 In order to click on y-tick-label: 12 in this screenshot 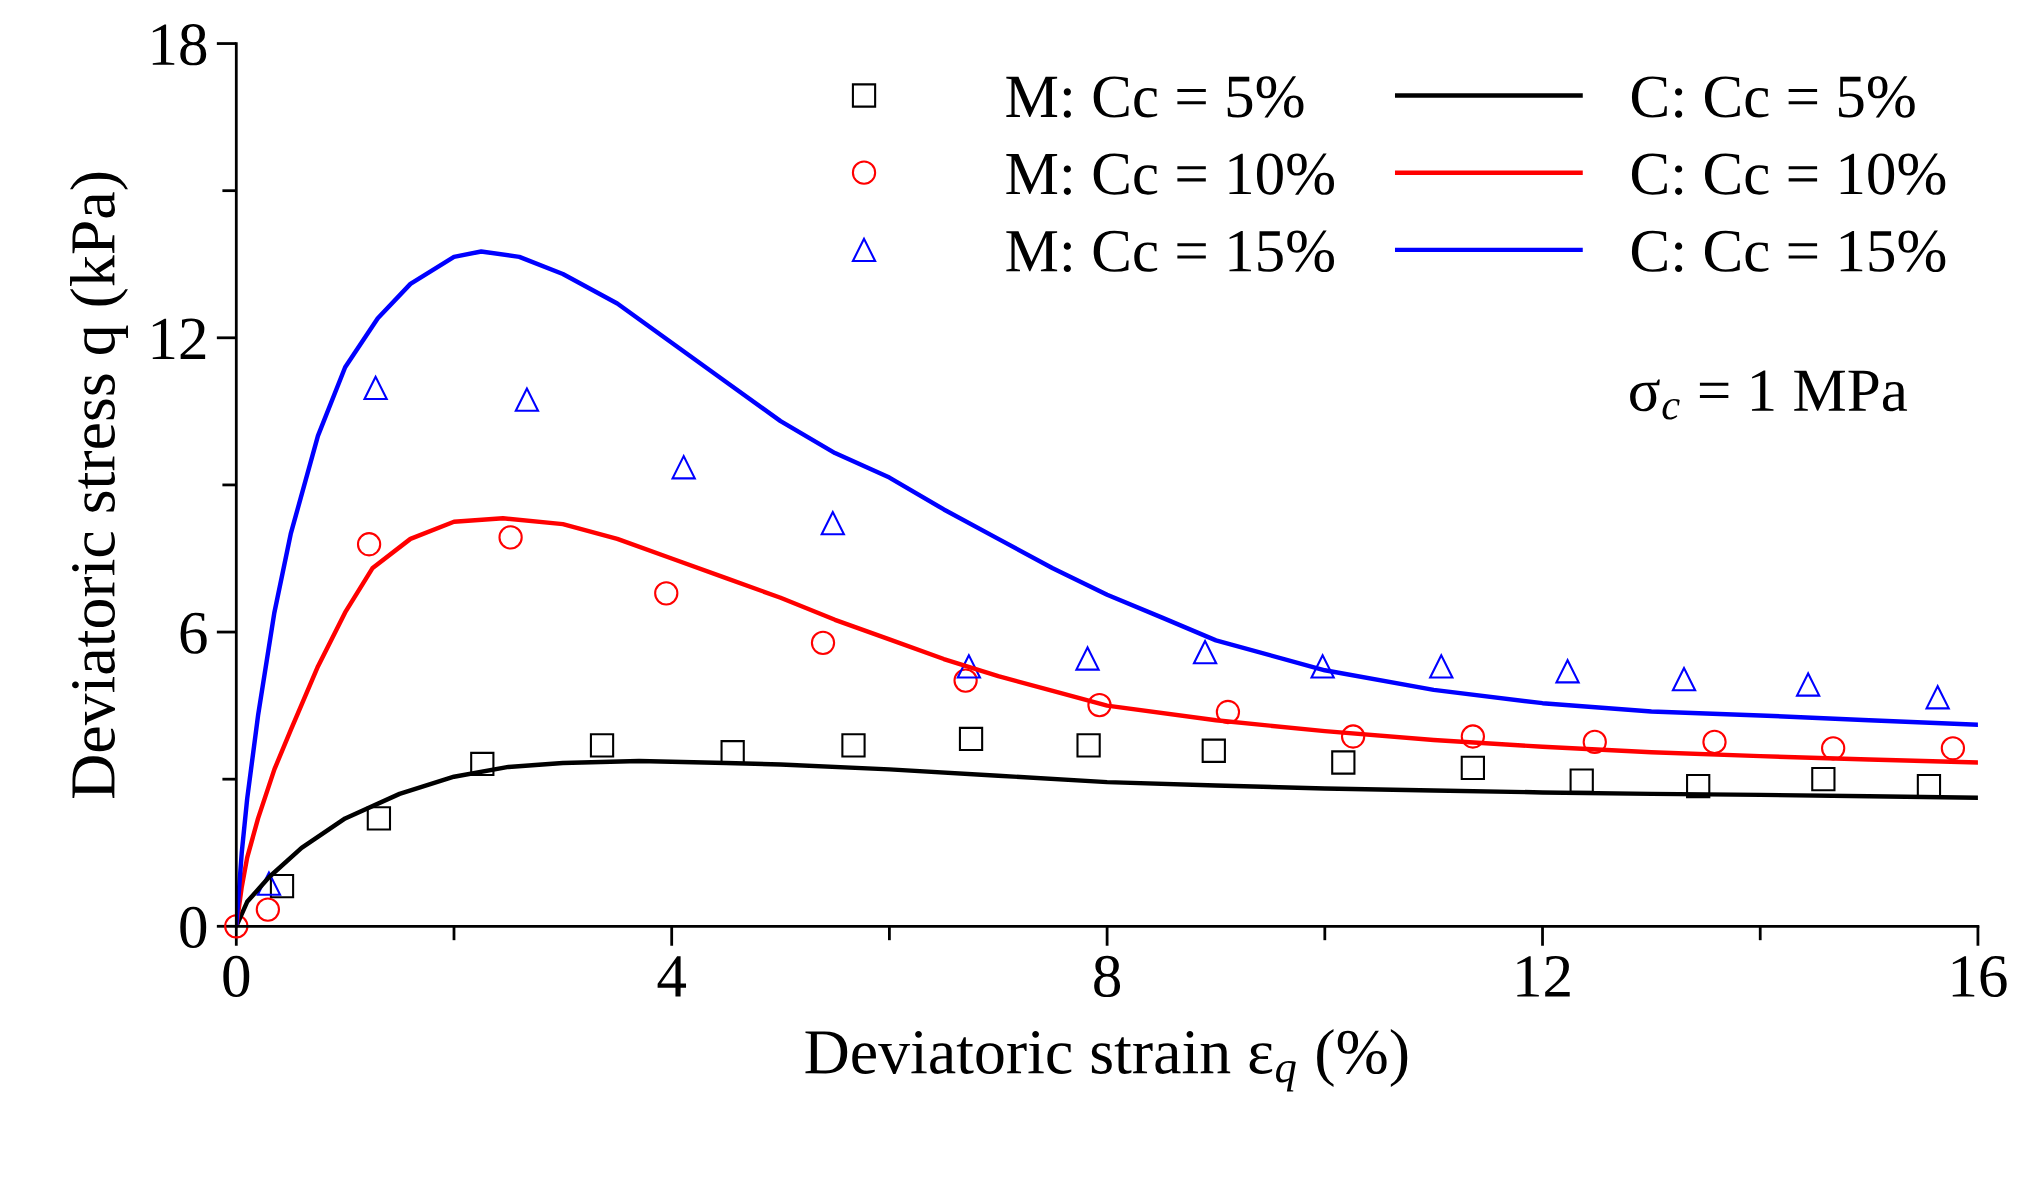, I will do `click(179, 338)`.